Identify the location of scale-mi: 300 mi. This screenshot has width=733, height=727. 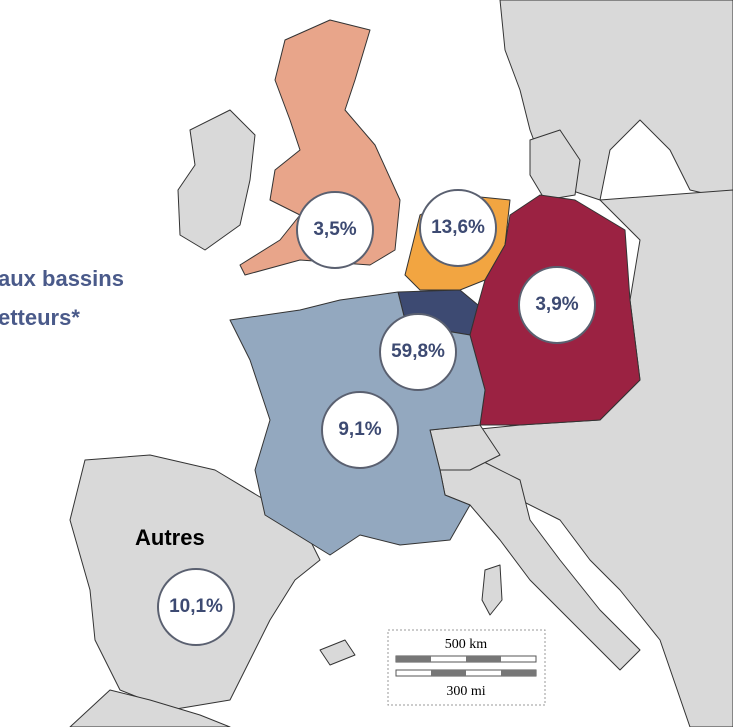
(465, 691).